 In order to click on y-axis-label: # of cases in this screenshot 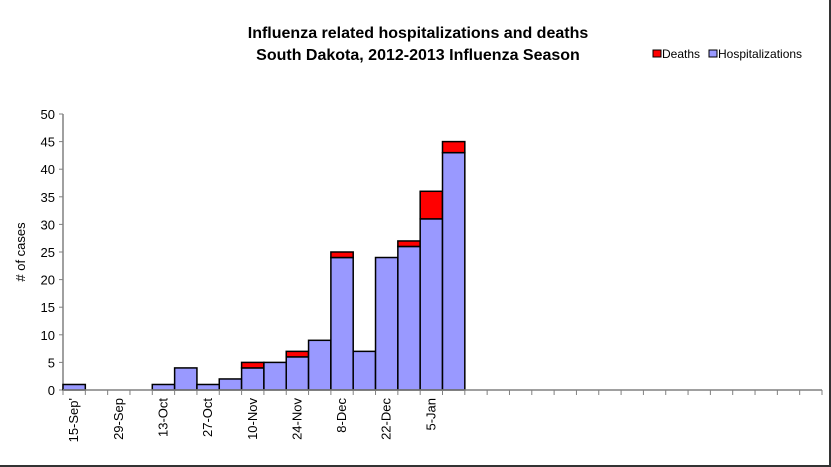, I will do `click(20, 252)`.